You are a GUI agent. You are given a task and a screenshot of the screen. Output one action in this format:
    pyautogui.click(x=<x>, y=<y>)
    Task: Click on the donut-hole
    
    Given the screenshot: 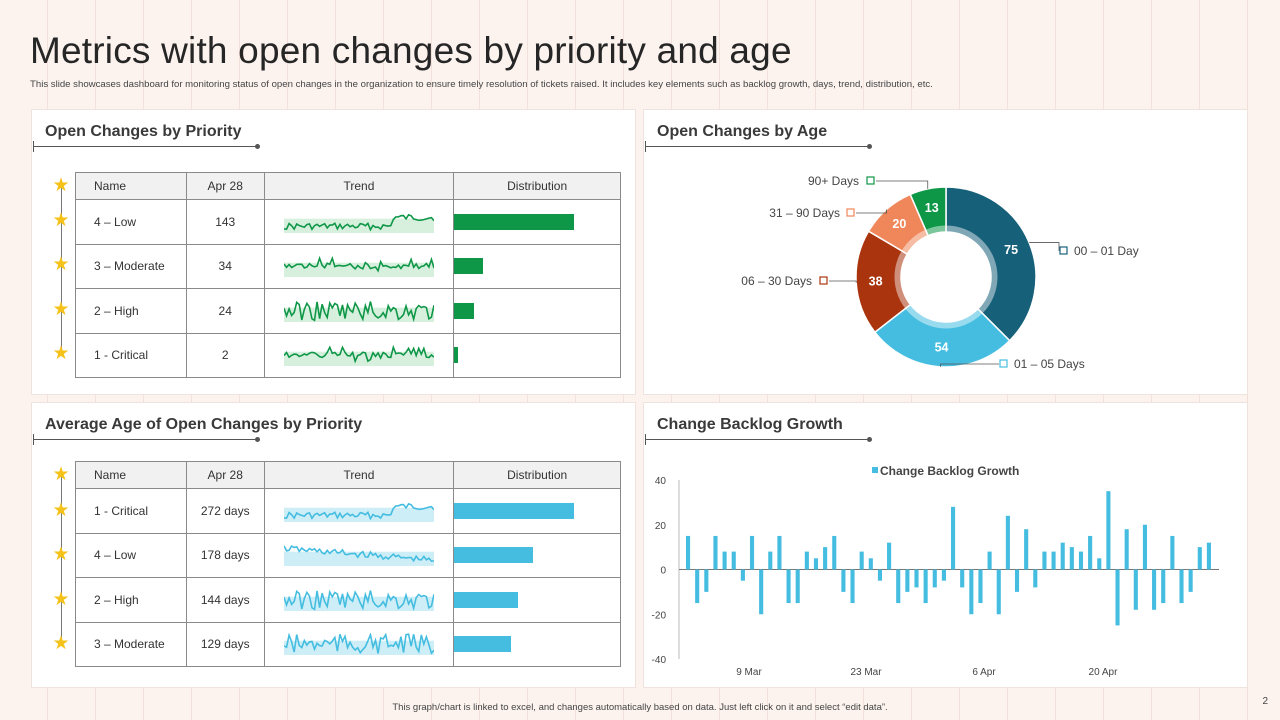 What is the action you would take?
    pyautogui.click(x=946, y=277)
    